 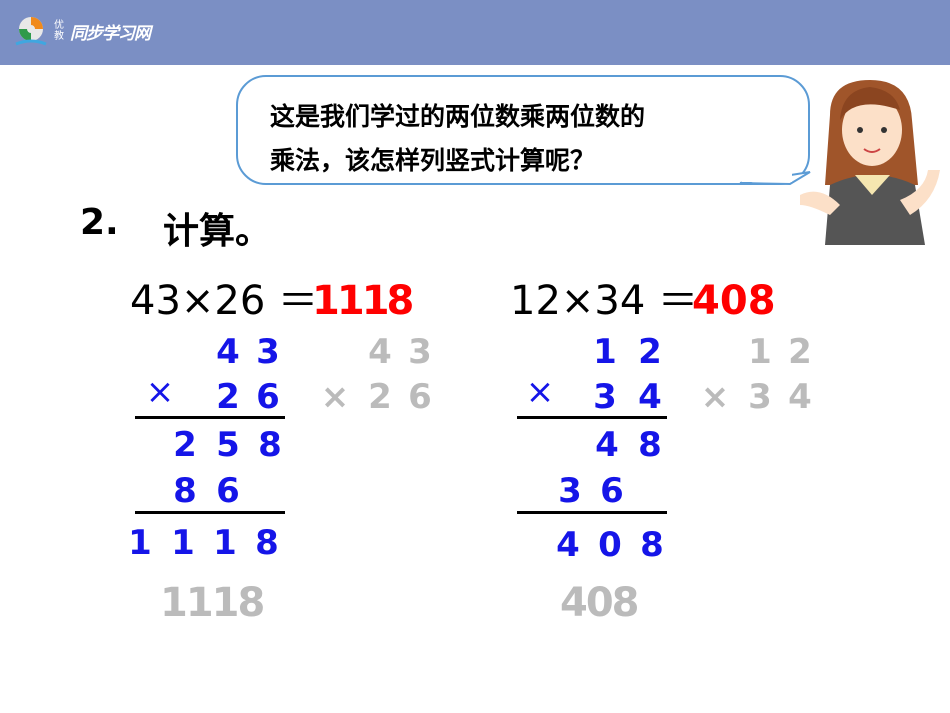 I want to click on bubble-text: 这是我们学过的两位数乘两位数的 乘法，该怎样列竖式计算呢？, so click(x=530, y=139).